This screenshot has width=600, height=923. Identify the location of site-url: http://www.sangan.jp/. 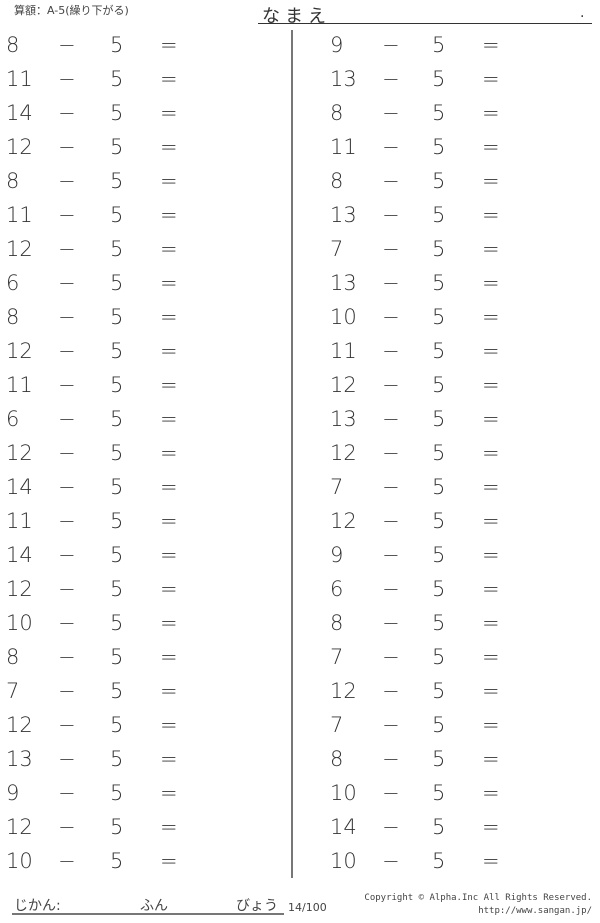
(535, 911).